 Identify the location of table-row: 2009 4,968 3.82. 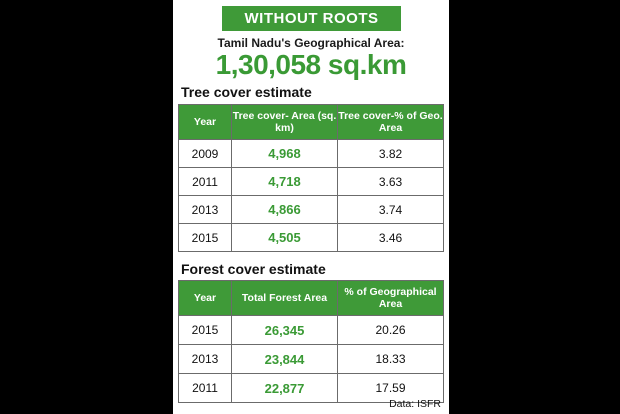
(311, 153).